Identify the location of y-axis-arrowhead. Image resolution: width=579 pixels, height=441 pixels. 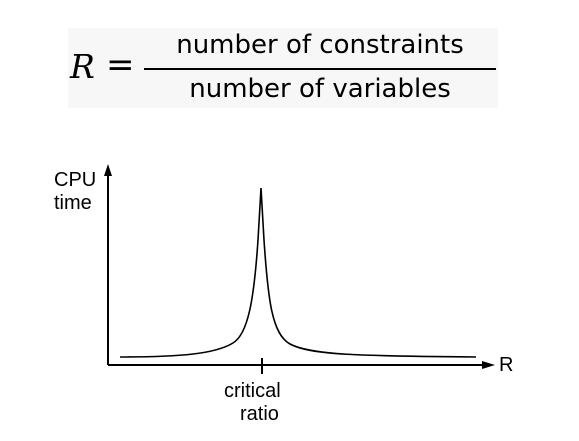
(108, 170).